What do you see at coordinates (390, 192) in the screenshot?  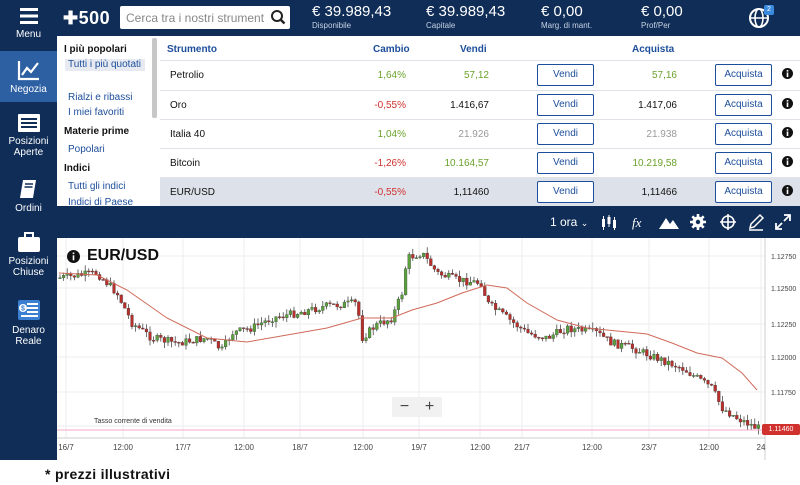 I see `instrument-change: -0,55%` at bounding box center [390, 192].